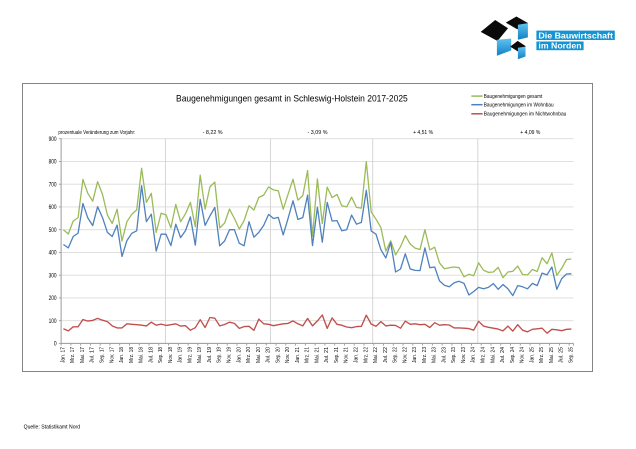  I want to click on svg-text: Jul. 21, so click(327, 355).